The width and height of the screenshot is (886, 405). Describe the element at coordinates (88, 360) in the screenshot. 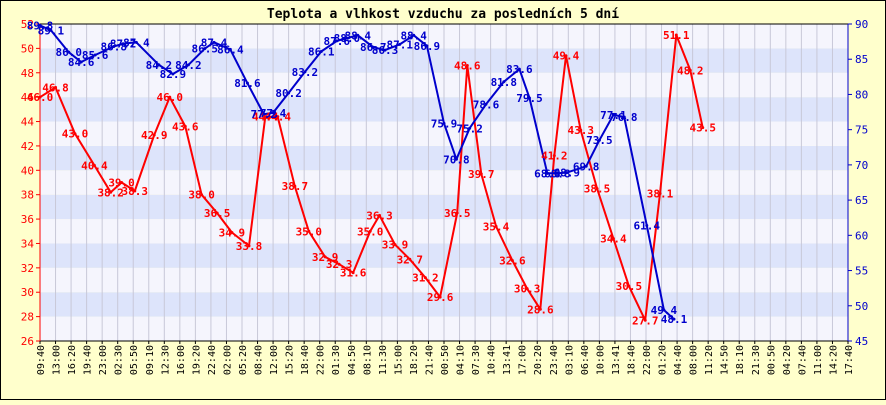

I see `x-tick-label: 19:40` at that location.